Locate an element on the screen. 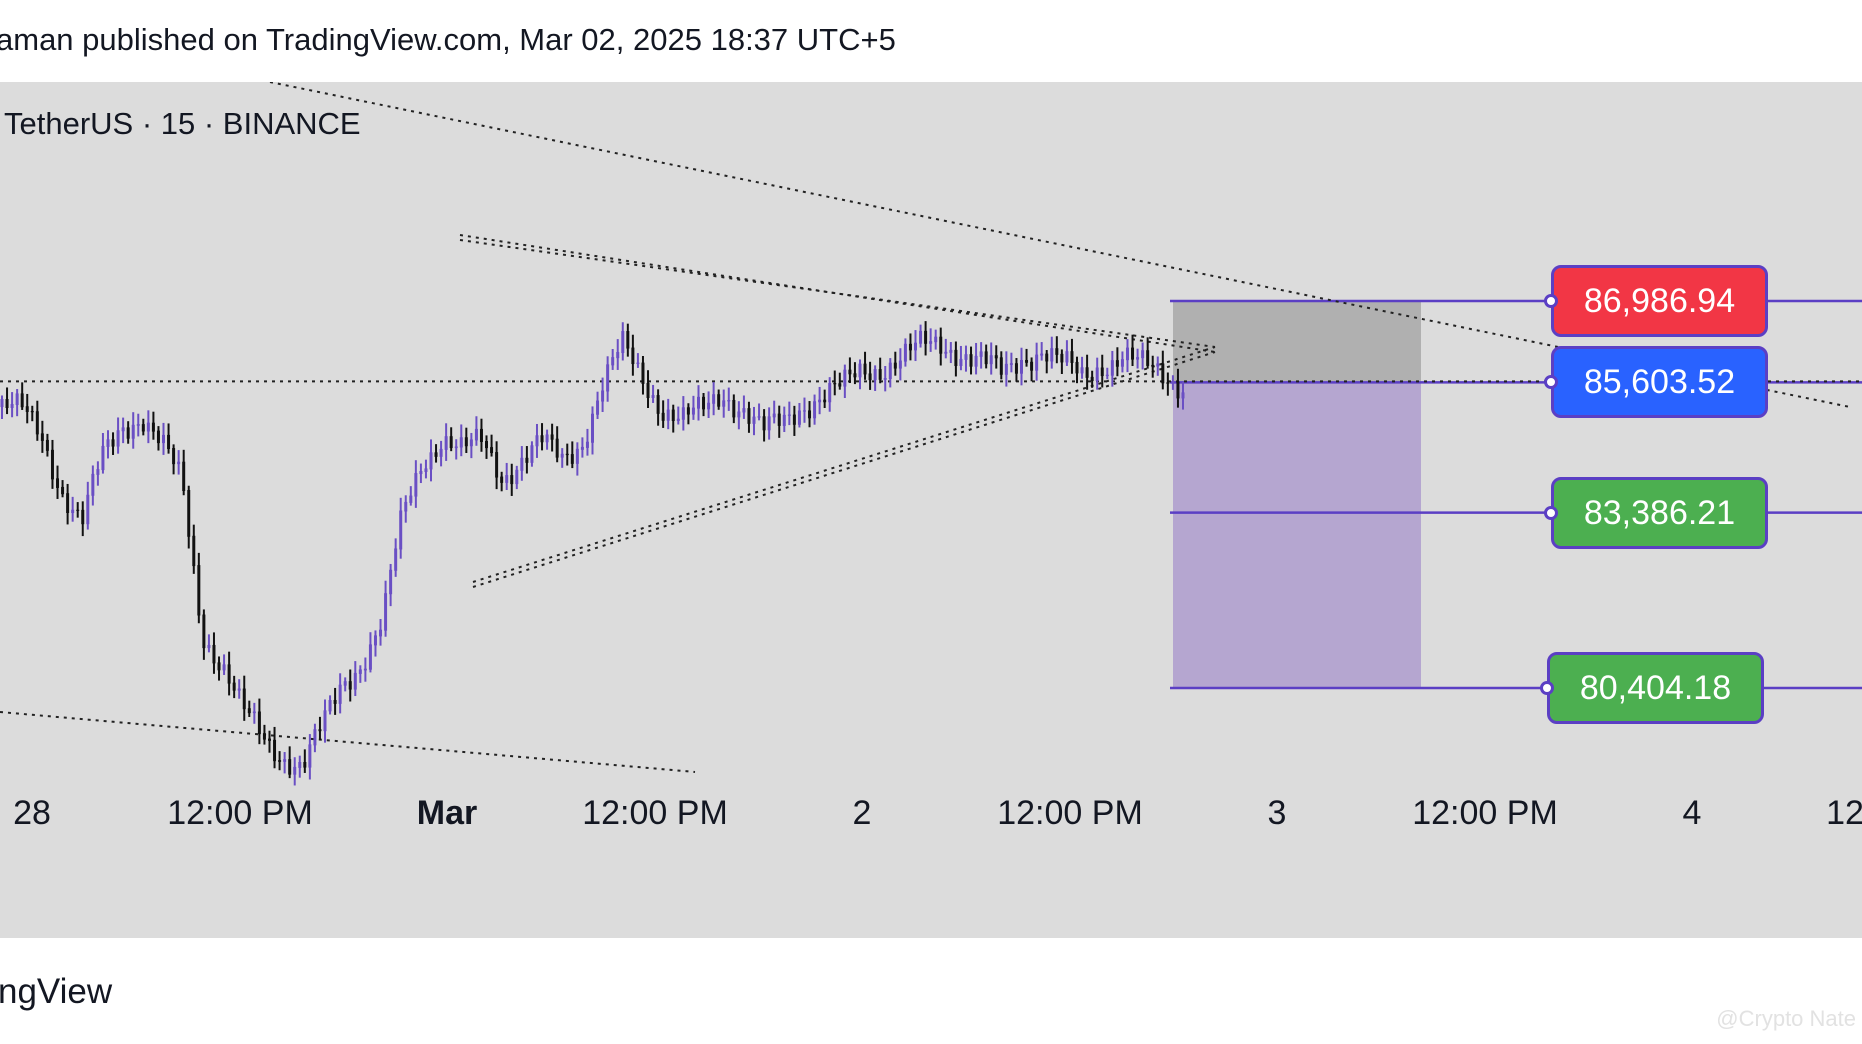 This screenshot has width=1862, height=1044. price-label-stop: 86,986.94 is located at coordinates (1656, 301).